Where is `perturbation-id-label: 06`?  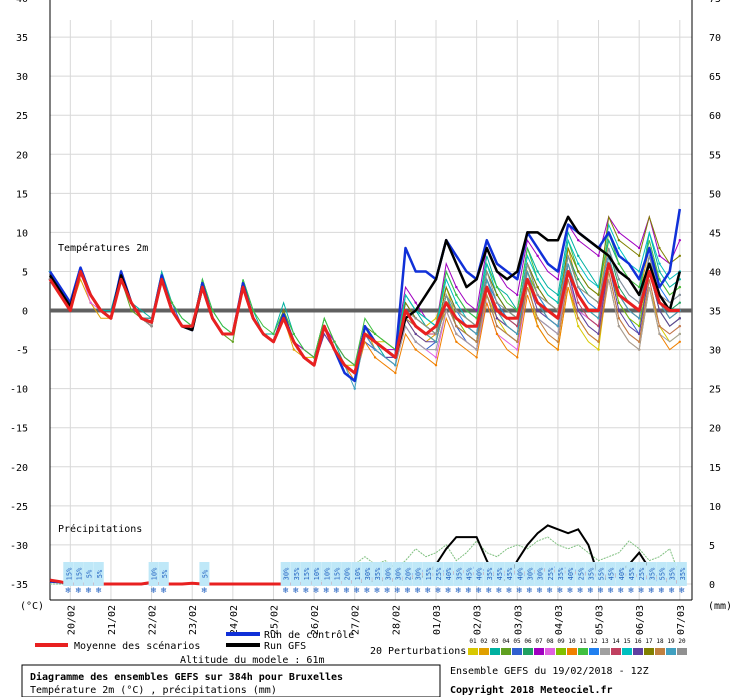 perturbation-id-label: 06 is located at coordinates (528, 641).